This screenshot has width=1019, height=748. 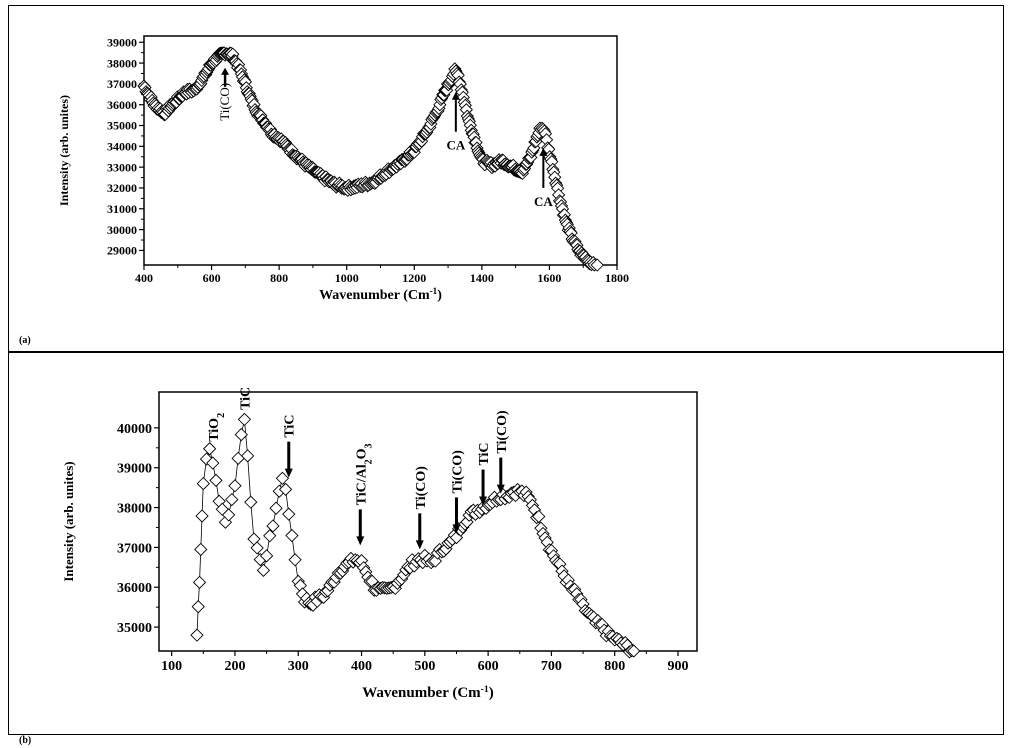 What do you see at coordinates (678, 666) in the screenshot?
I see `x-tick-label: 900` at bounding box center [678, 666].